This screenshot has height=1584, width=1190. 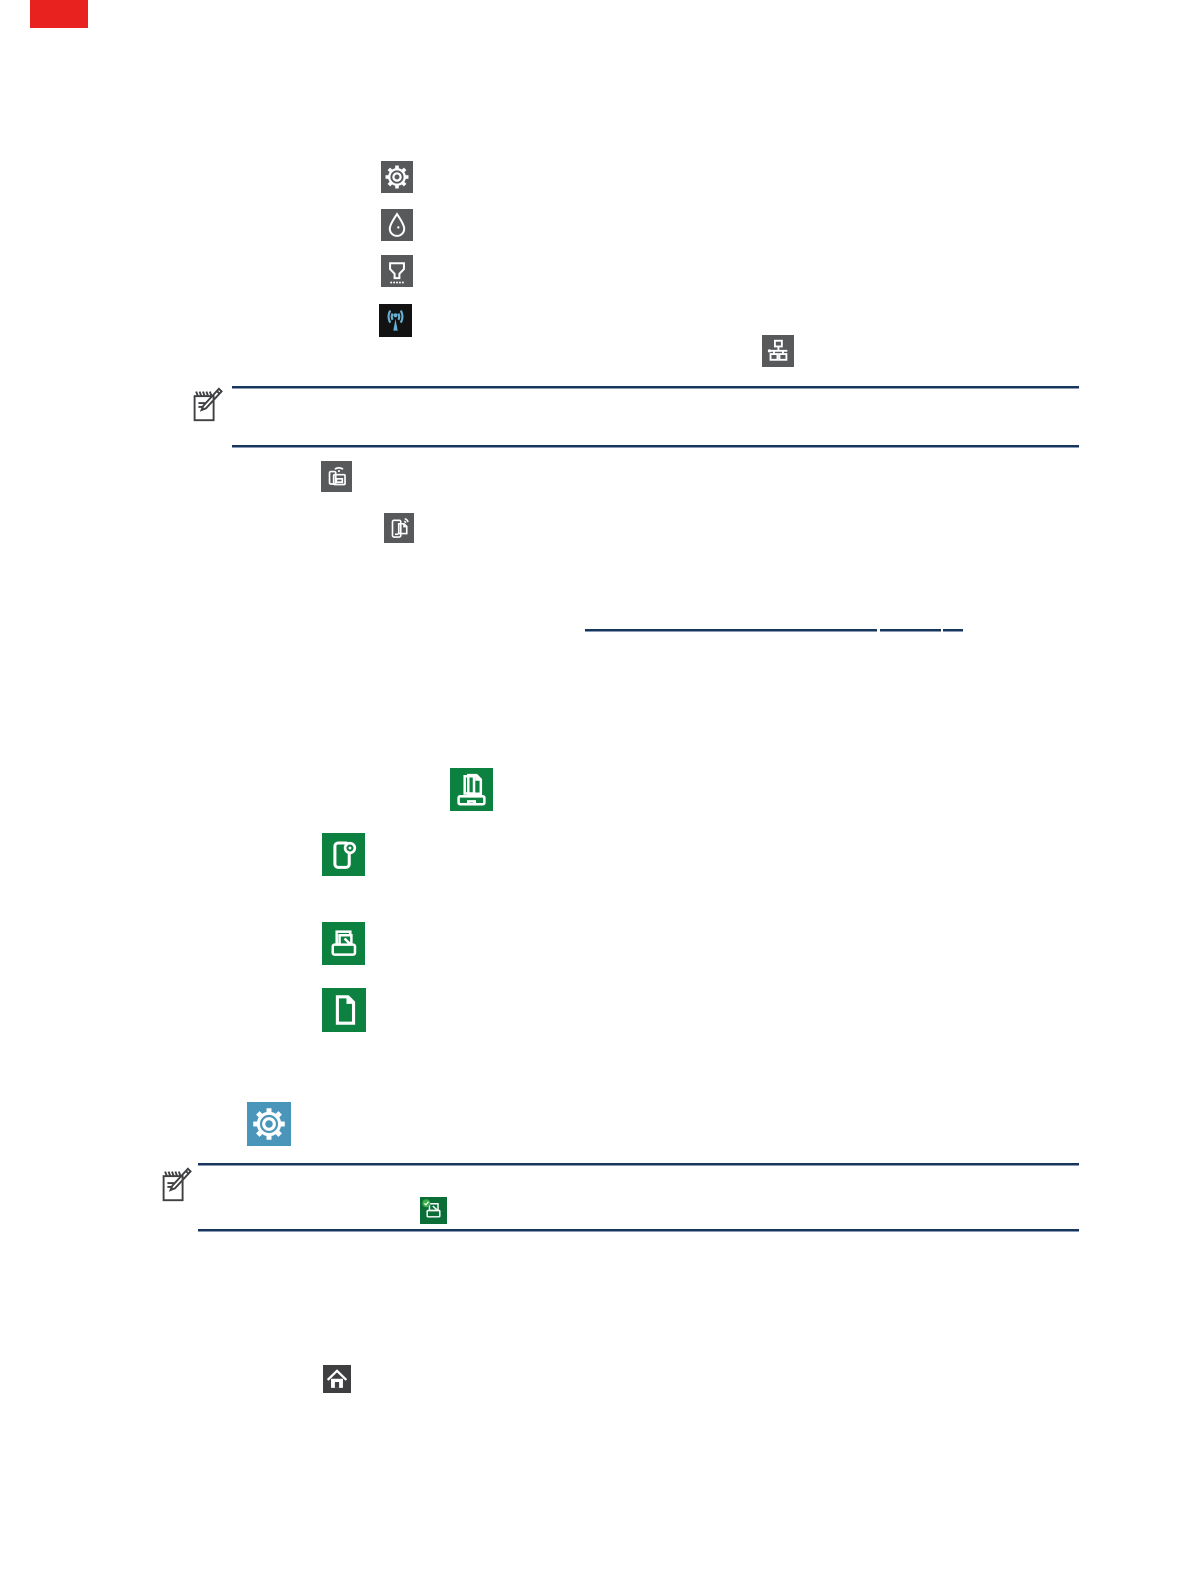 What do you see at coordinates (269, 1124) in the screenshot?
I see `settings-gear-blue-icon` at bounding box center [269, 1124].